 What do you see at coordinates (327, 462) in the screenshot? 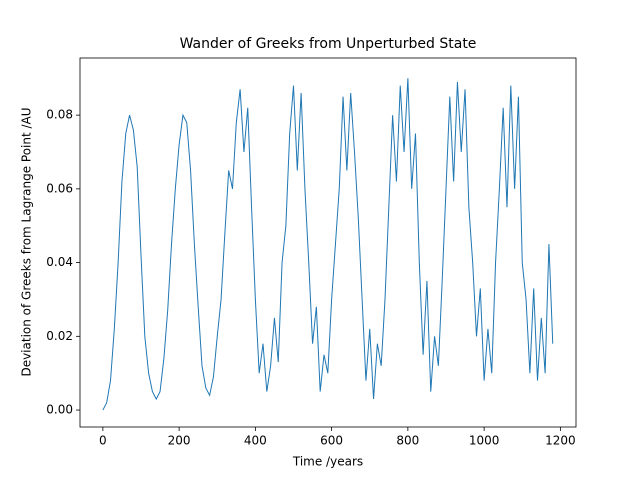
I see `x-axis-label: Time /years` at bounding box center [327, 462].